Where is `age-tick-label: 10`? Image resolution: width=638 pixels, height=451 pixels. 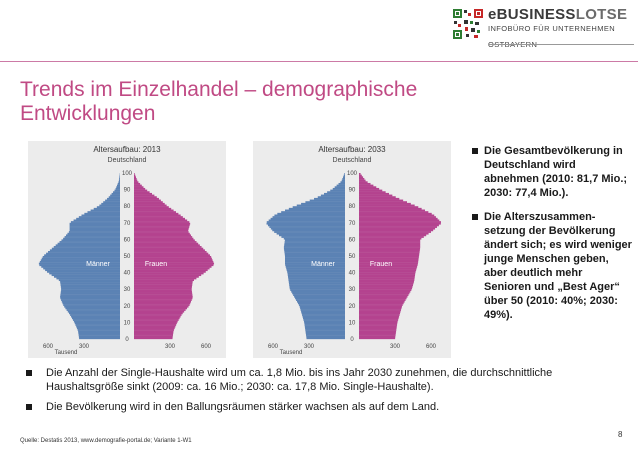 age-tick-label: 10 is located at coordinates (127, 323).